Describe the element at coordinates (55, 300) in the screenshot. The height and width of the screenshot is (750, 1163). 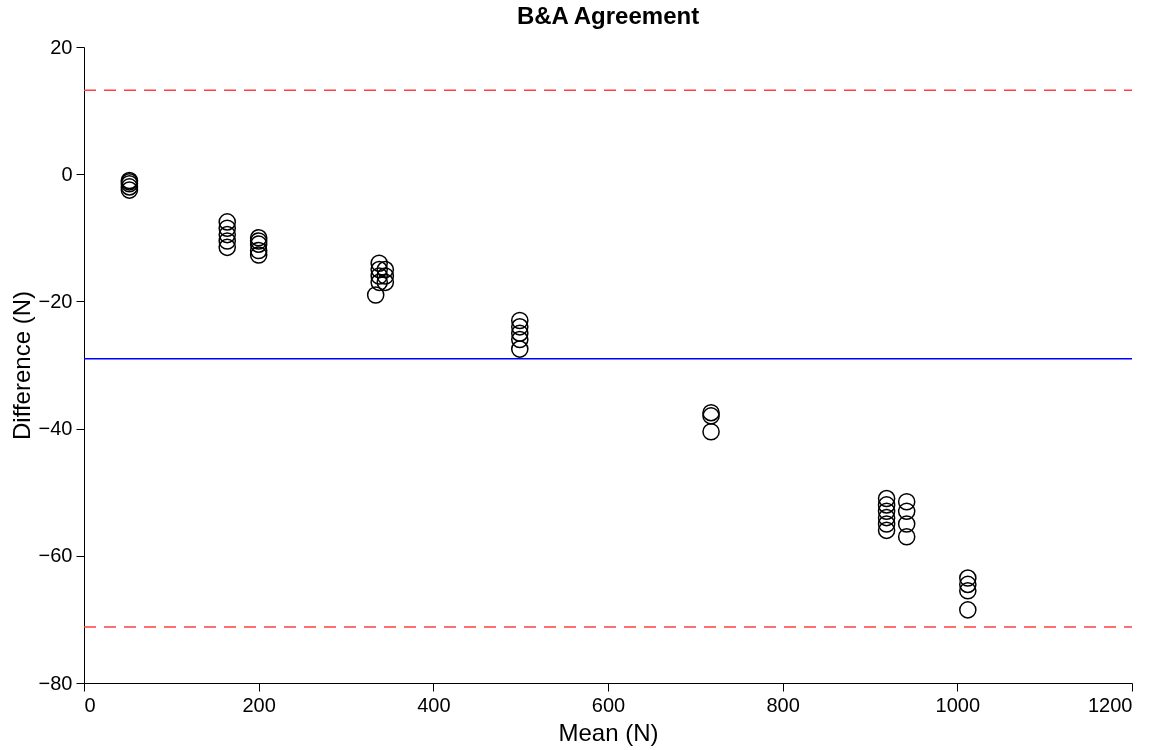
I see `y-tick-label: −20` at that location.